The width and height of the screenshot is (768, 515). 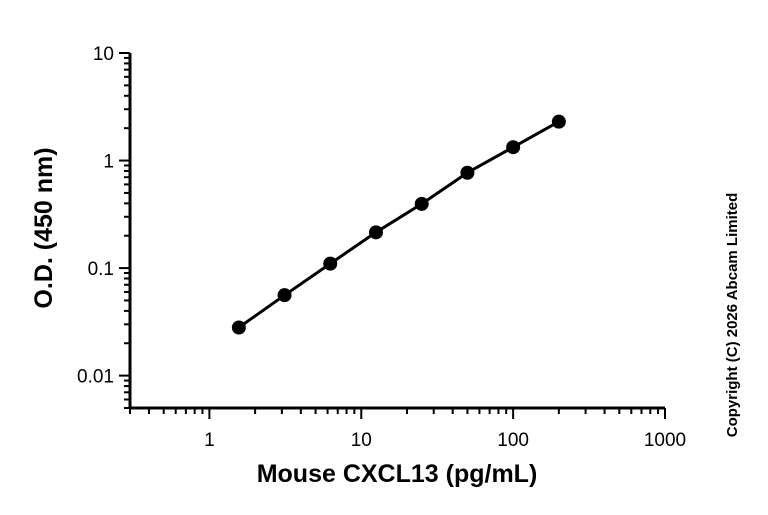 I want to click on y-tick-label: 10, so click(x=103, y=54).